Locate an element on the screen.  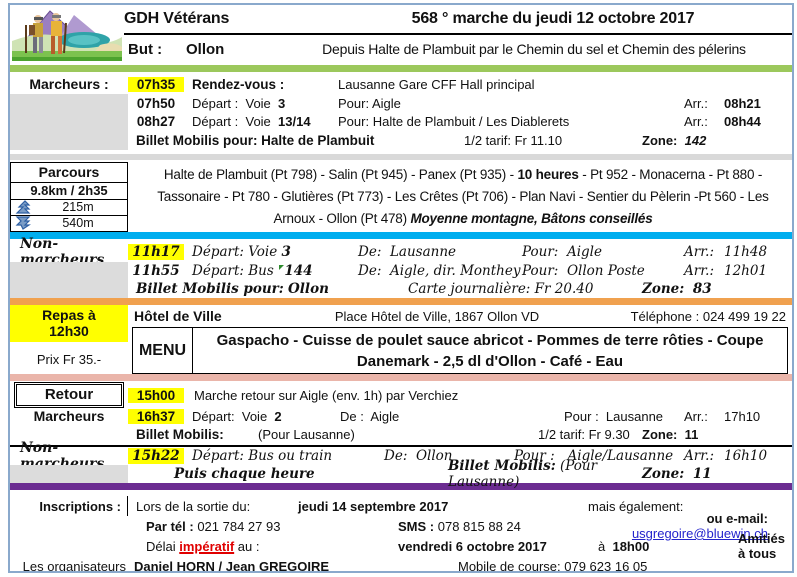
email-cell: ou e-mail: usgregoire@bluewin.ch is located at coordinates (690, 526).